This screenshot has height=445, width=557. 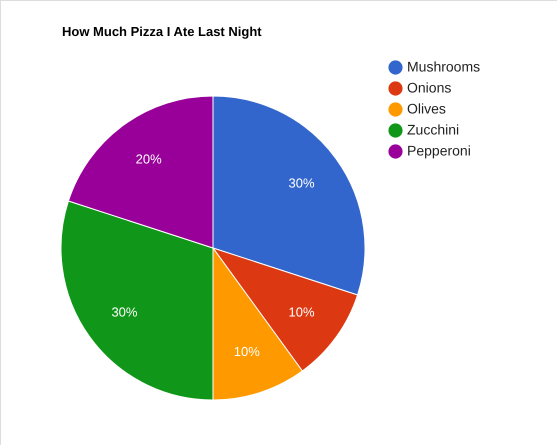 I want to click on chart-title: How Much Pizza I Ate Last Night, so click(x=162, y=31).